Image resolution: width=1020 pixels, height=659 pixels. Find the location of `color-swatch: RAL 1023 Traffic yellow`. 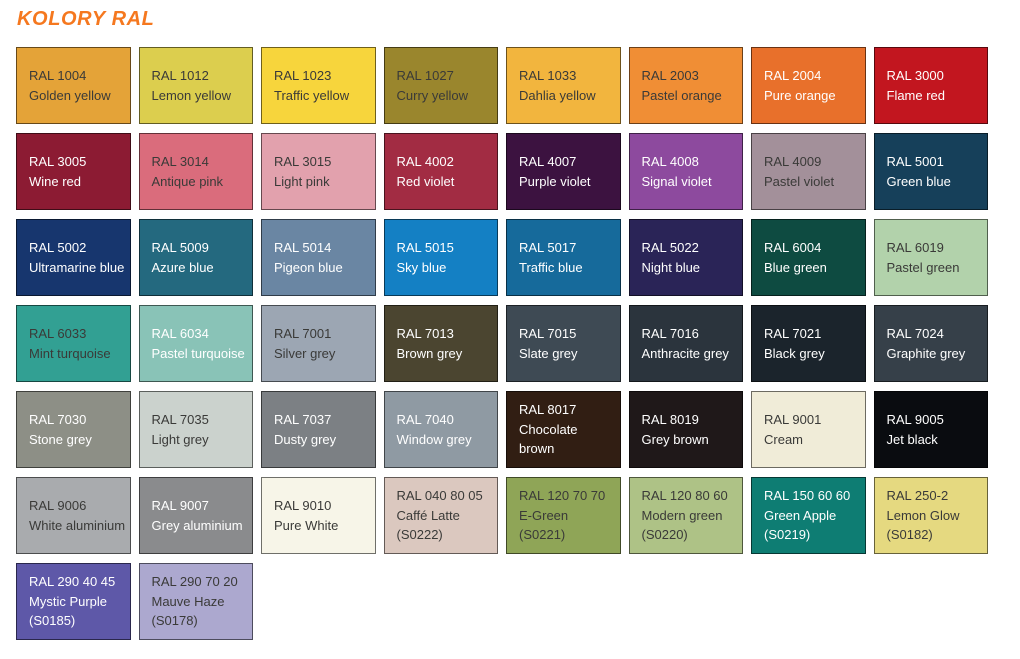

color-swatch: RAL 1023 Traffic yellow is located at coordinates (318, 85).